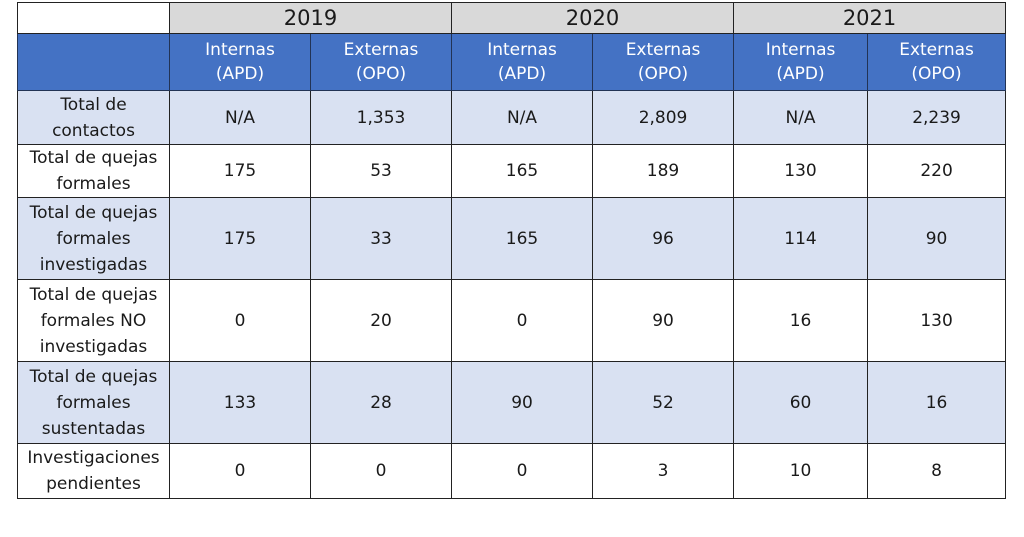 The image size is (1024, 537). I want to click on row-label-line: Investigaciones, so click(93, 458).